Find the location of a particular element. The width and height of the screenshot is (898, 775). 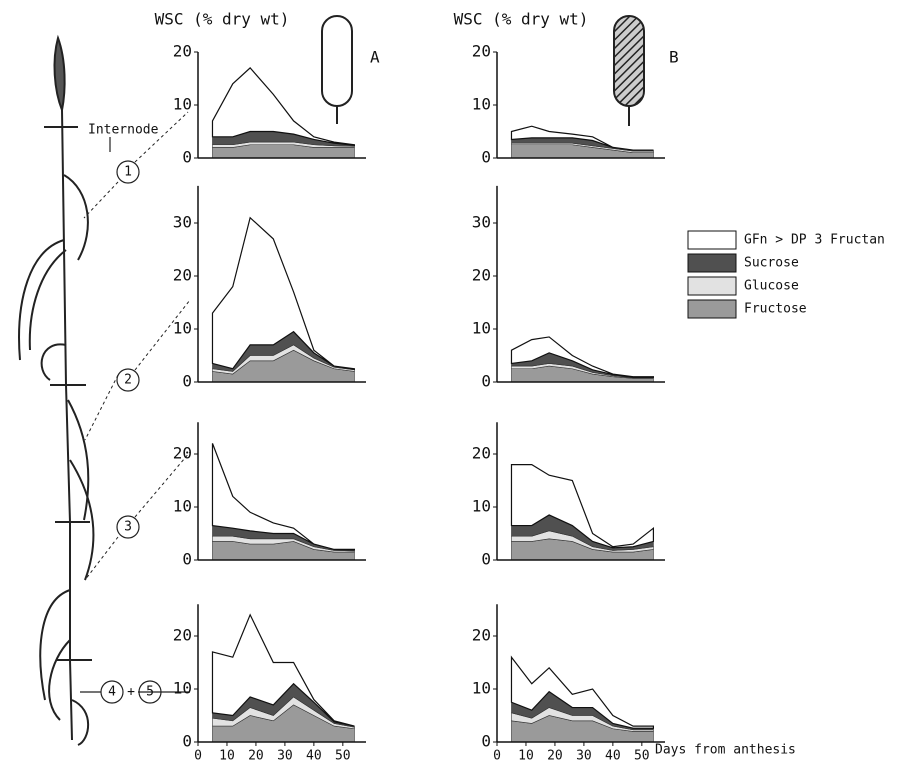

legend-label: Glucose is located at coordinates (771, 286).